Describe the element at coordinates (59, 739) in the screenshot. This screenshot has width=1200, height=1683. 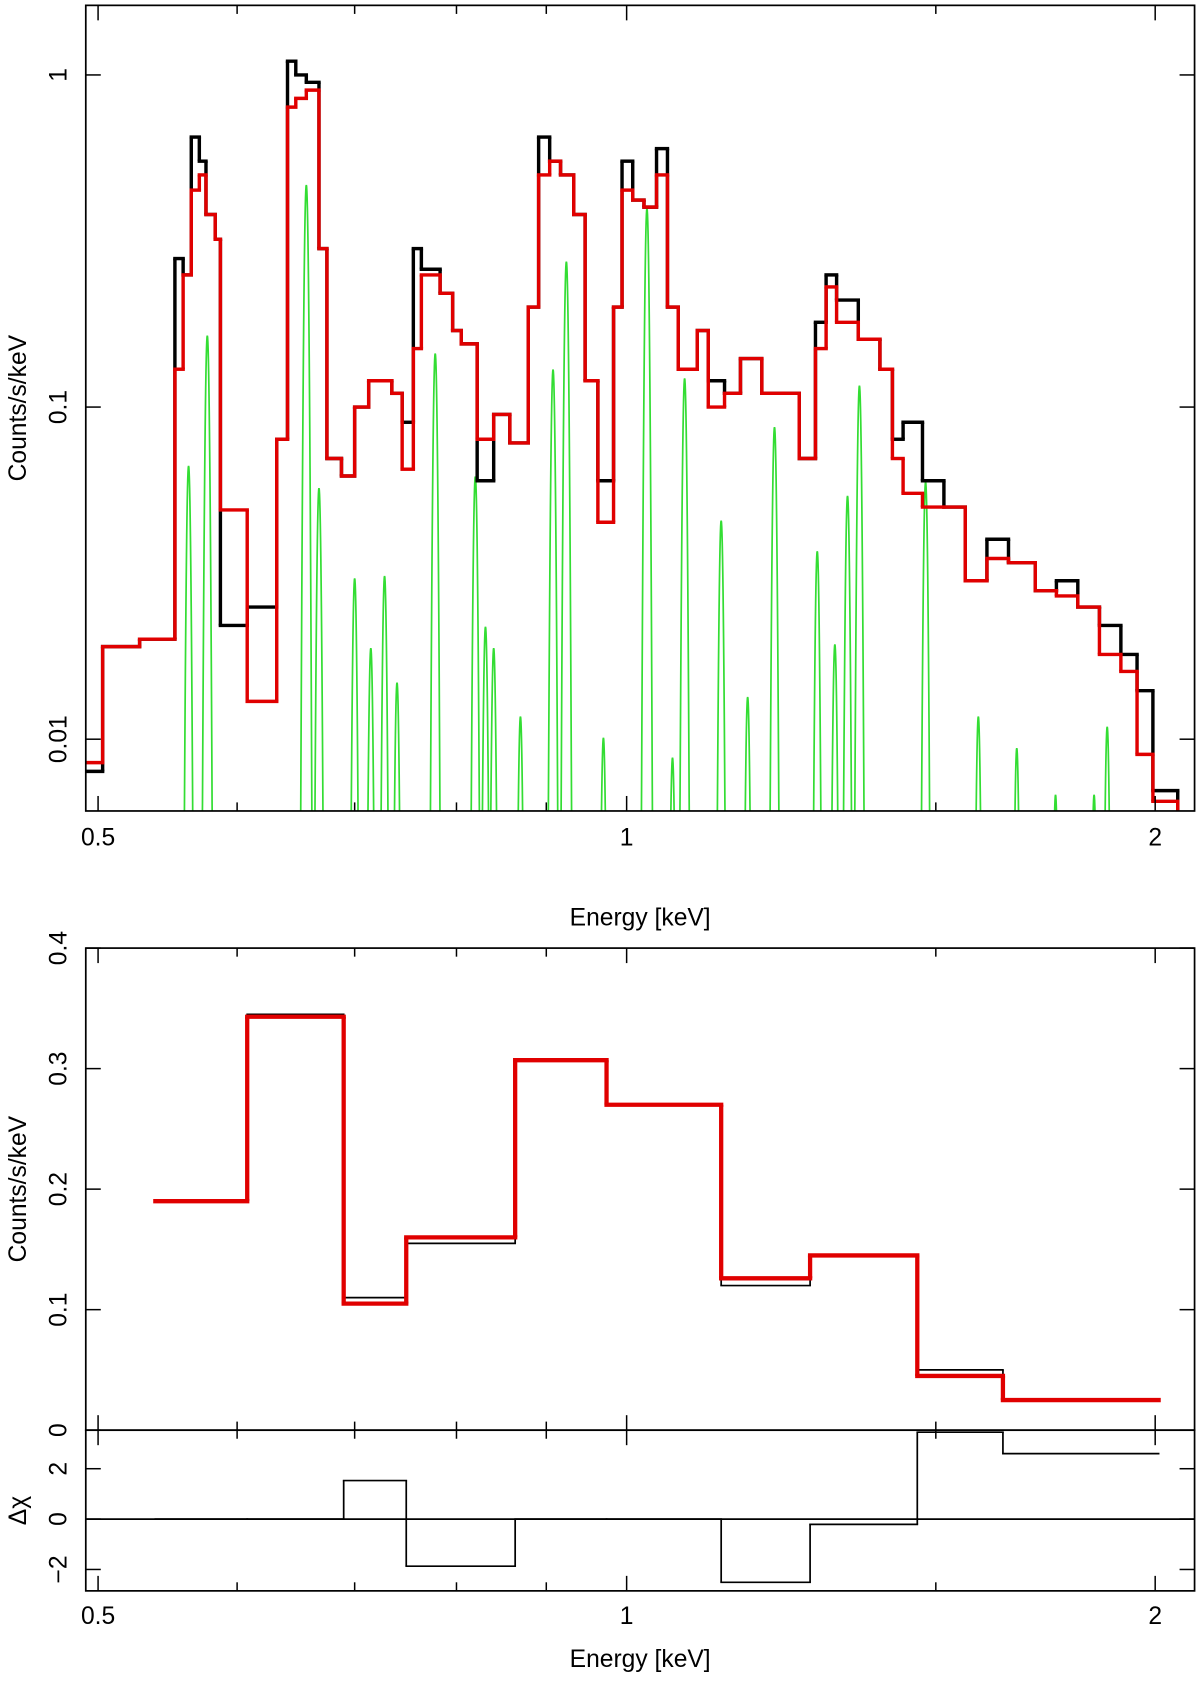
I see `y-tick-label: 0.01` at that location.